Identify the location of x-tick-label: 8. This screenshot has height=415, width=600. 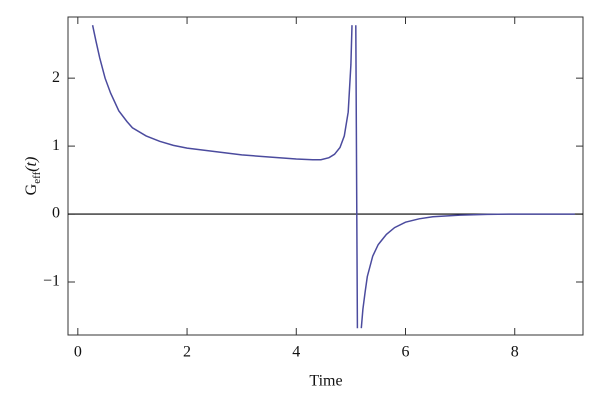
(515, 352).